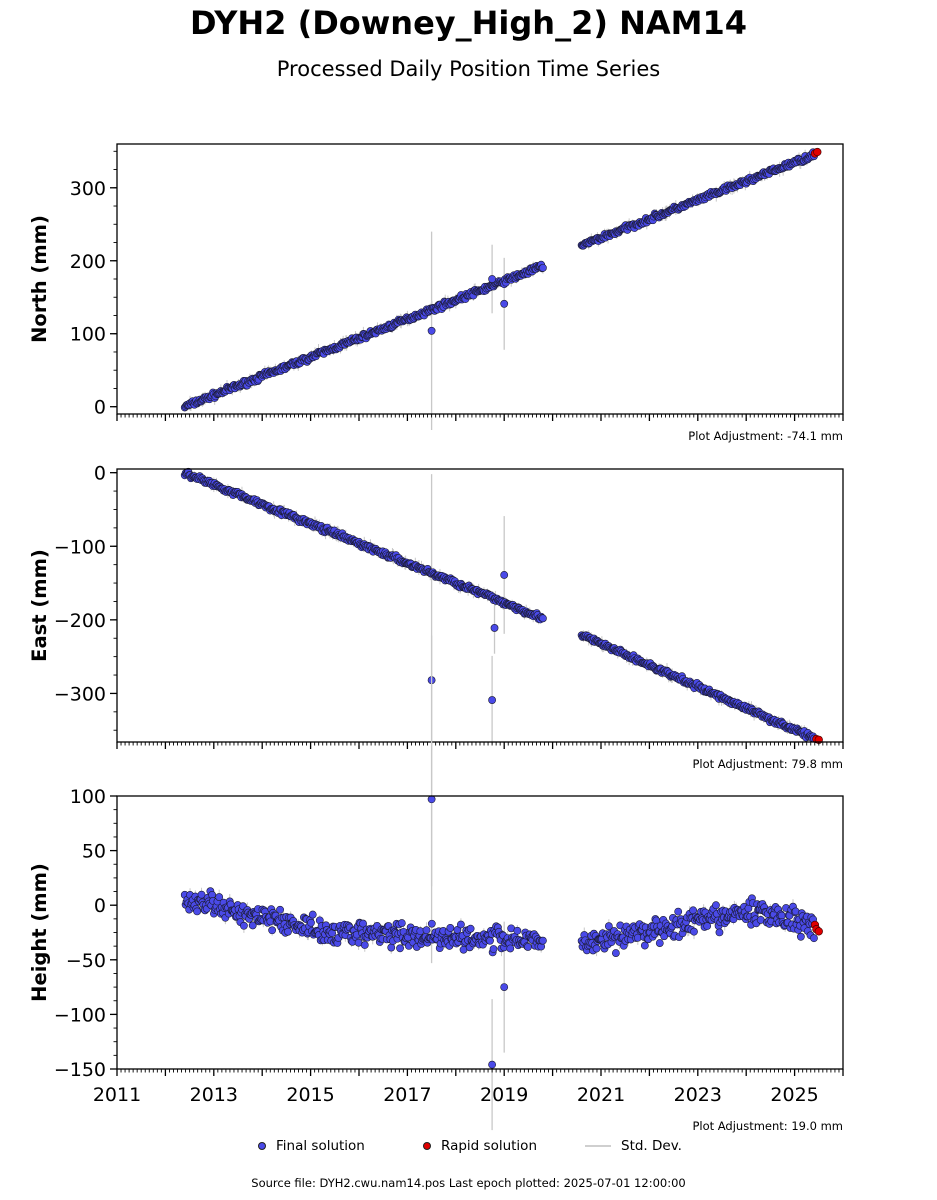 The height and width of the screenshot is (1200, 937). What do you see at coordinates (651, 1146) in the screenshot?
I see `legend-stddev-label: Std. Dev.` at bounding box center [651, 1146].